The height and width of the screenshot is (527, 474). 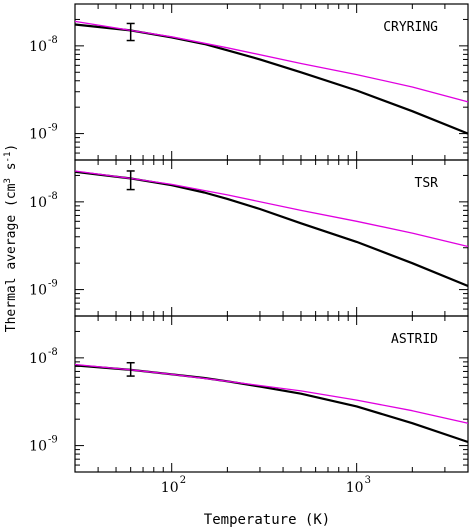 I want to click on x-tick-exponent: 3, so click(x=368, y=480).